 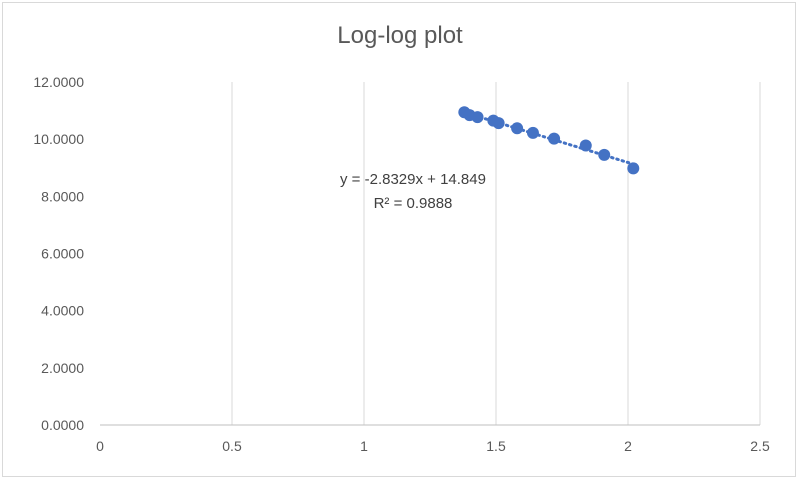 I want to click on y-tick-label: 10.0000, so click(x=58, y=139).